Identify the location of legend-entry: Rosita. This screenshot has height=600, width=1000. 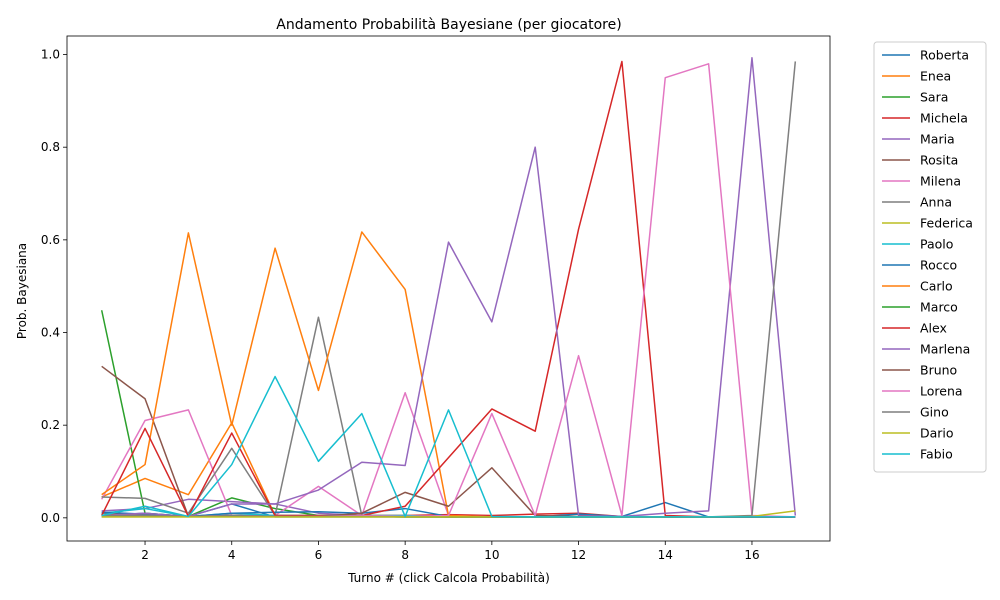
(939, 160).